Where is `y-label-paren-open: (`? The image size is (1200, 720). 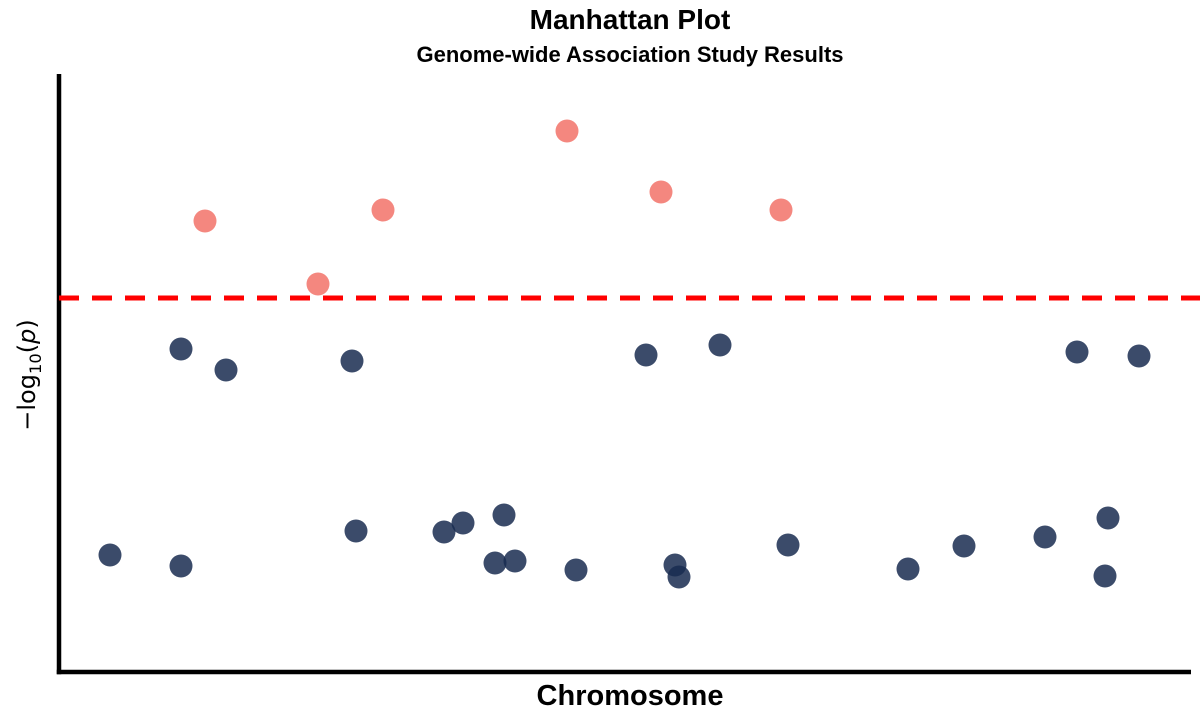
y-label-paren-open: ( is located at coordinates (27, 348).